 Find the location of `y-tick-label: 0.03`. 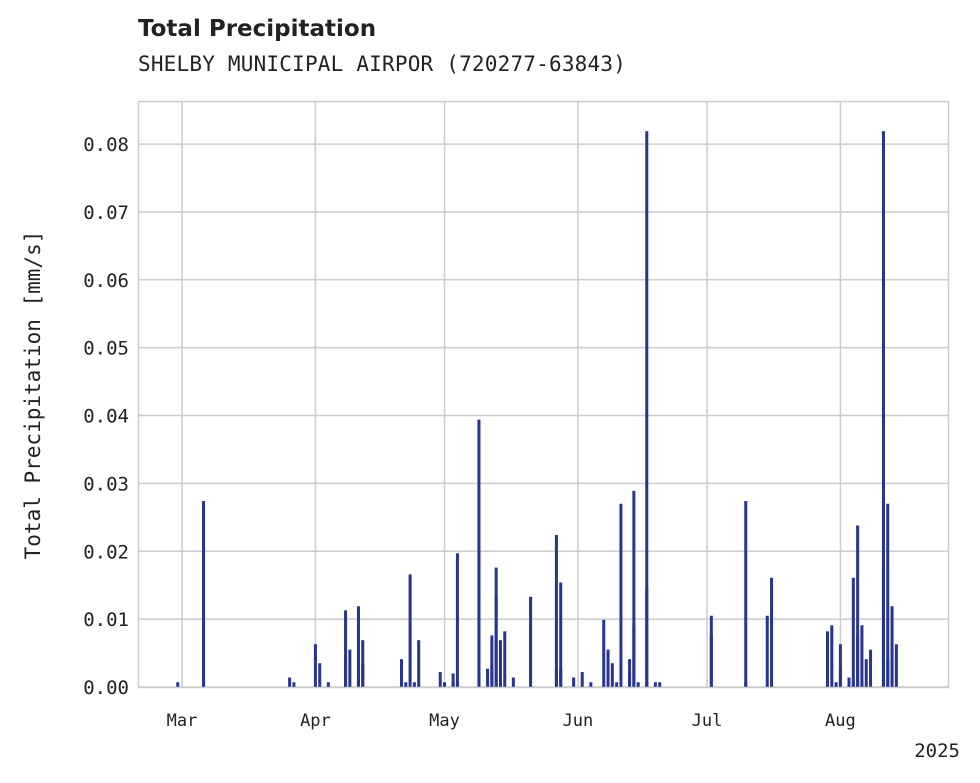

y-tick-label: 0.03 is located at coordinates (106, 484).